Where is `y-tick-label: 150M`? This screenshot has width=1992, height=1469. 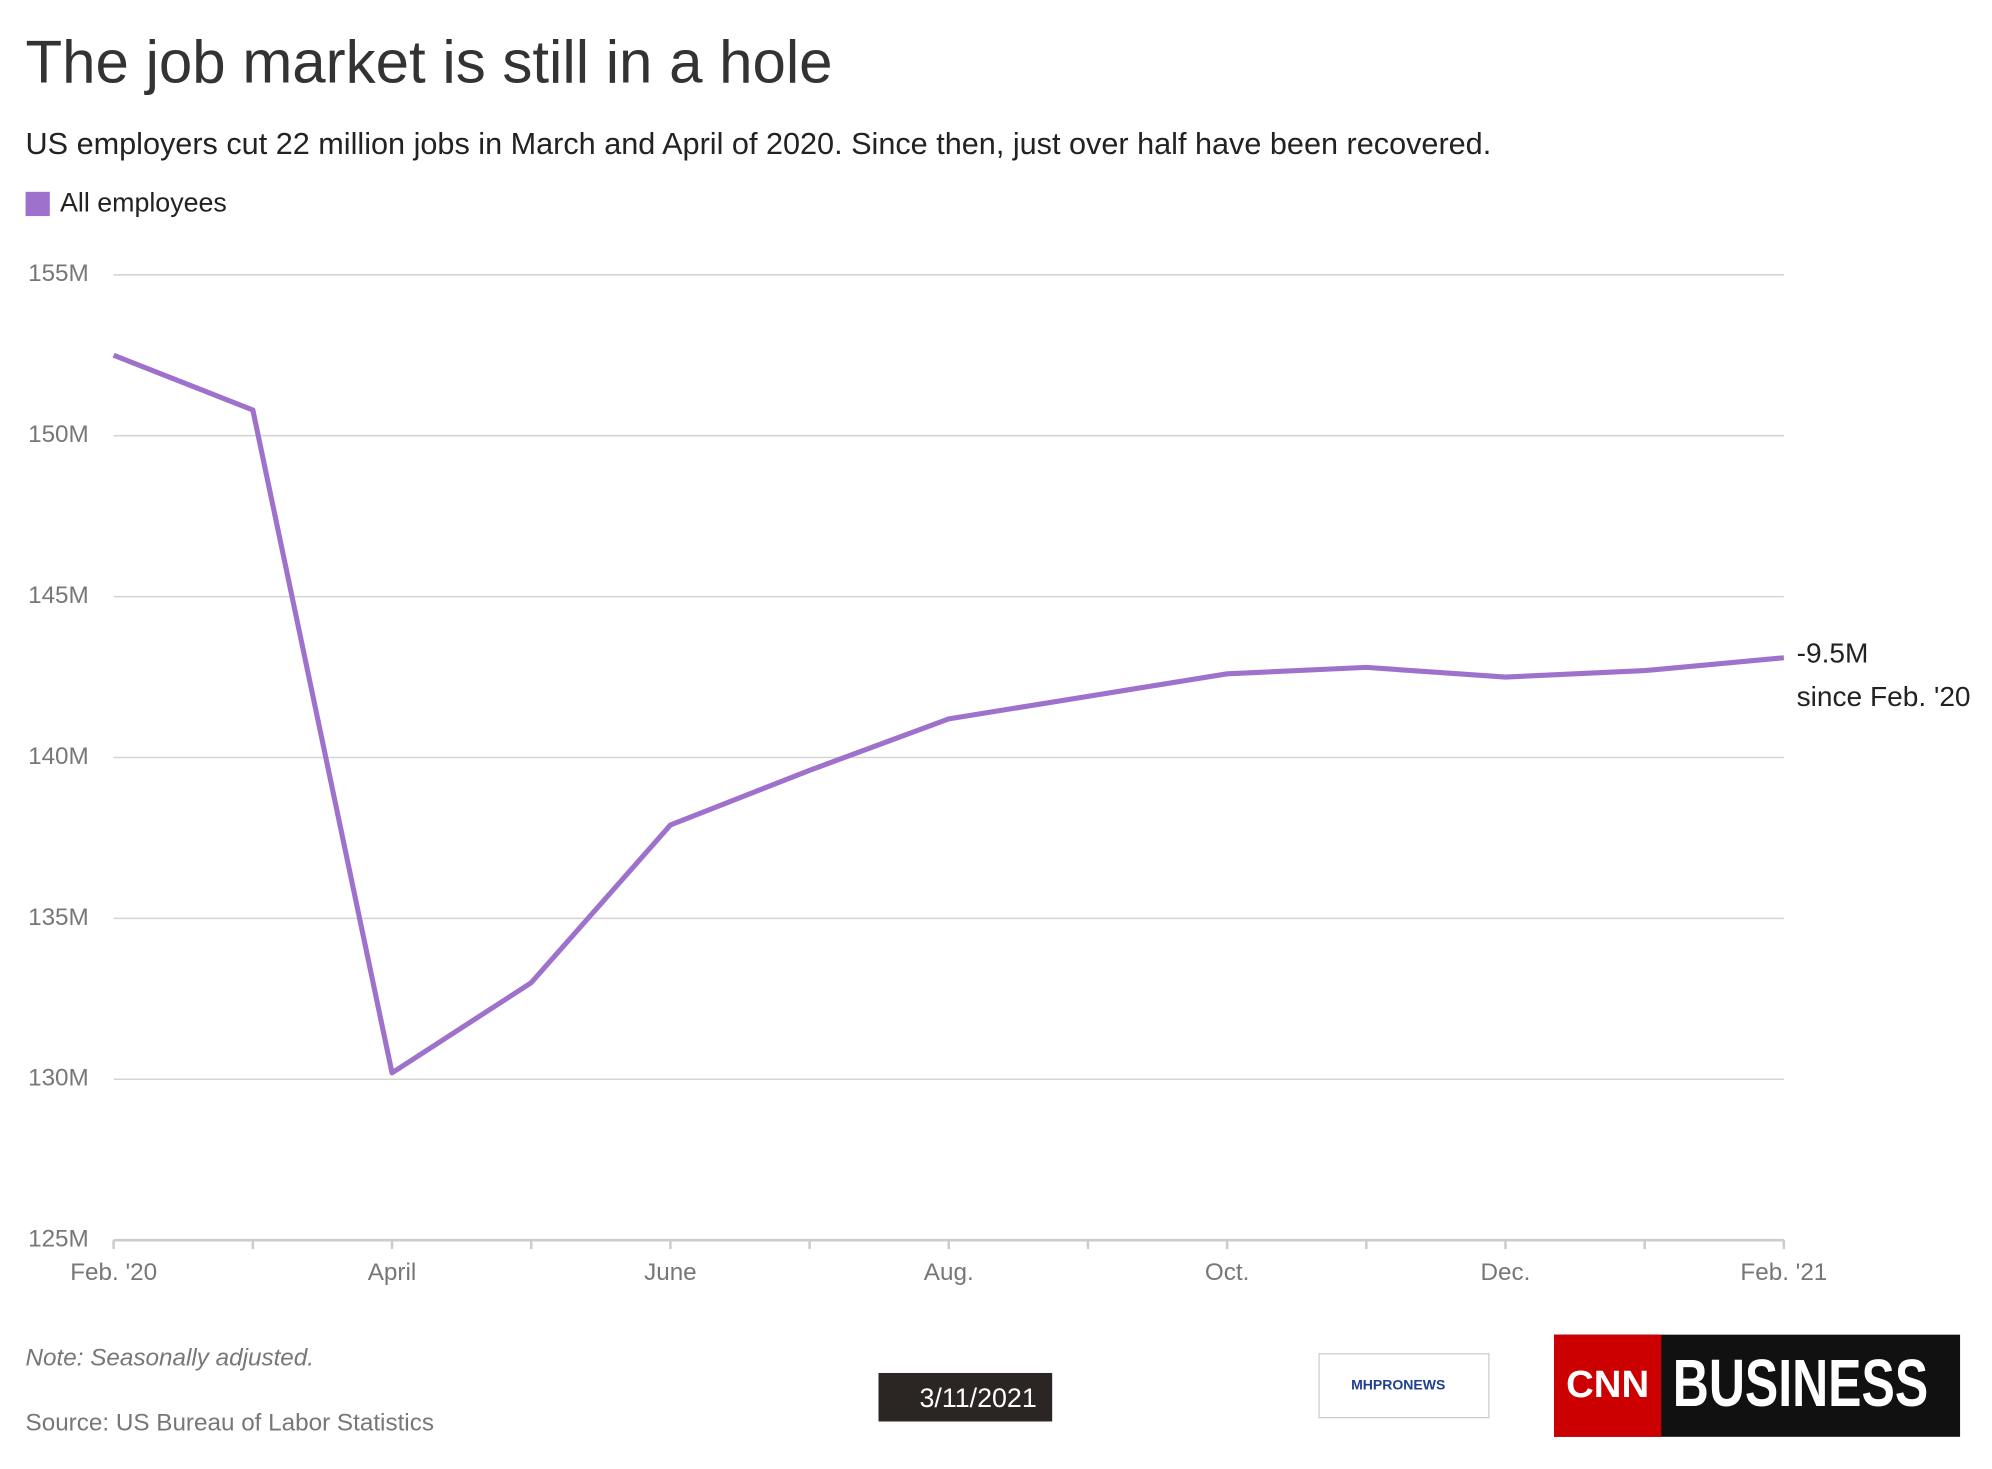 y-tick-label: 150M is located at coordinates (58, 434).